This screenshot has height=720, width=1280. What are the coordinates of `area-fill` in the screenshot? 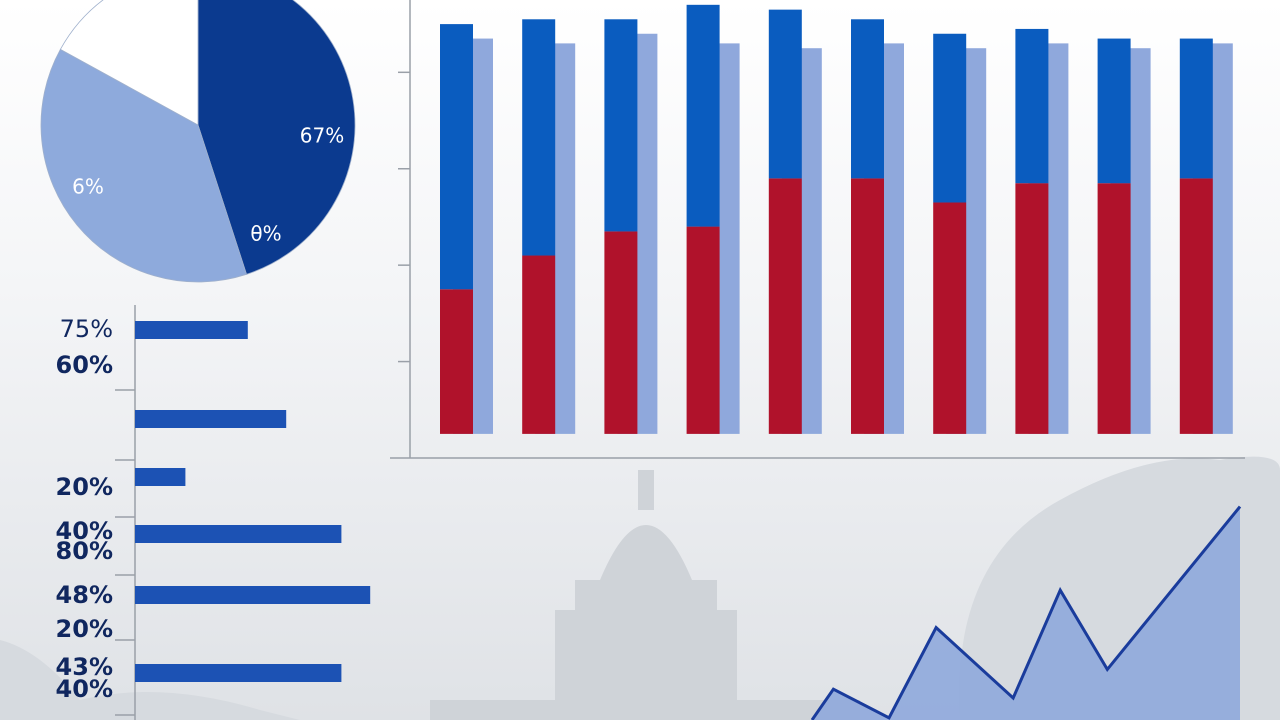 It's located at (1026, 613).